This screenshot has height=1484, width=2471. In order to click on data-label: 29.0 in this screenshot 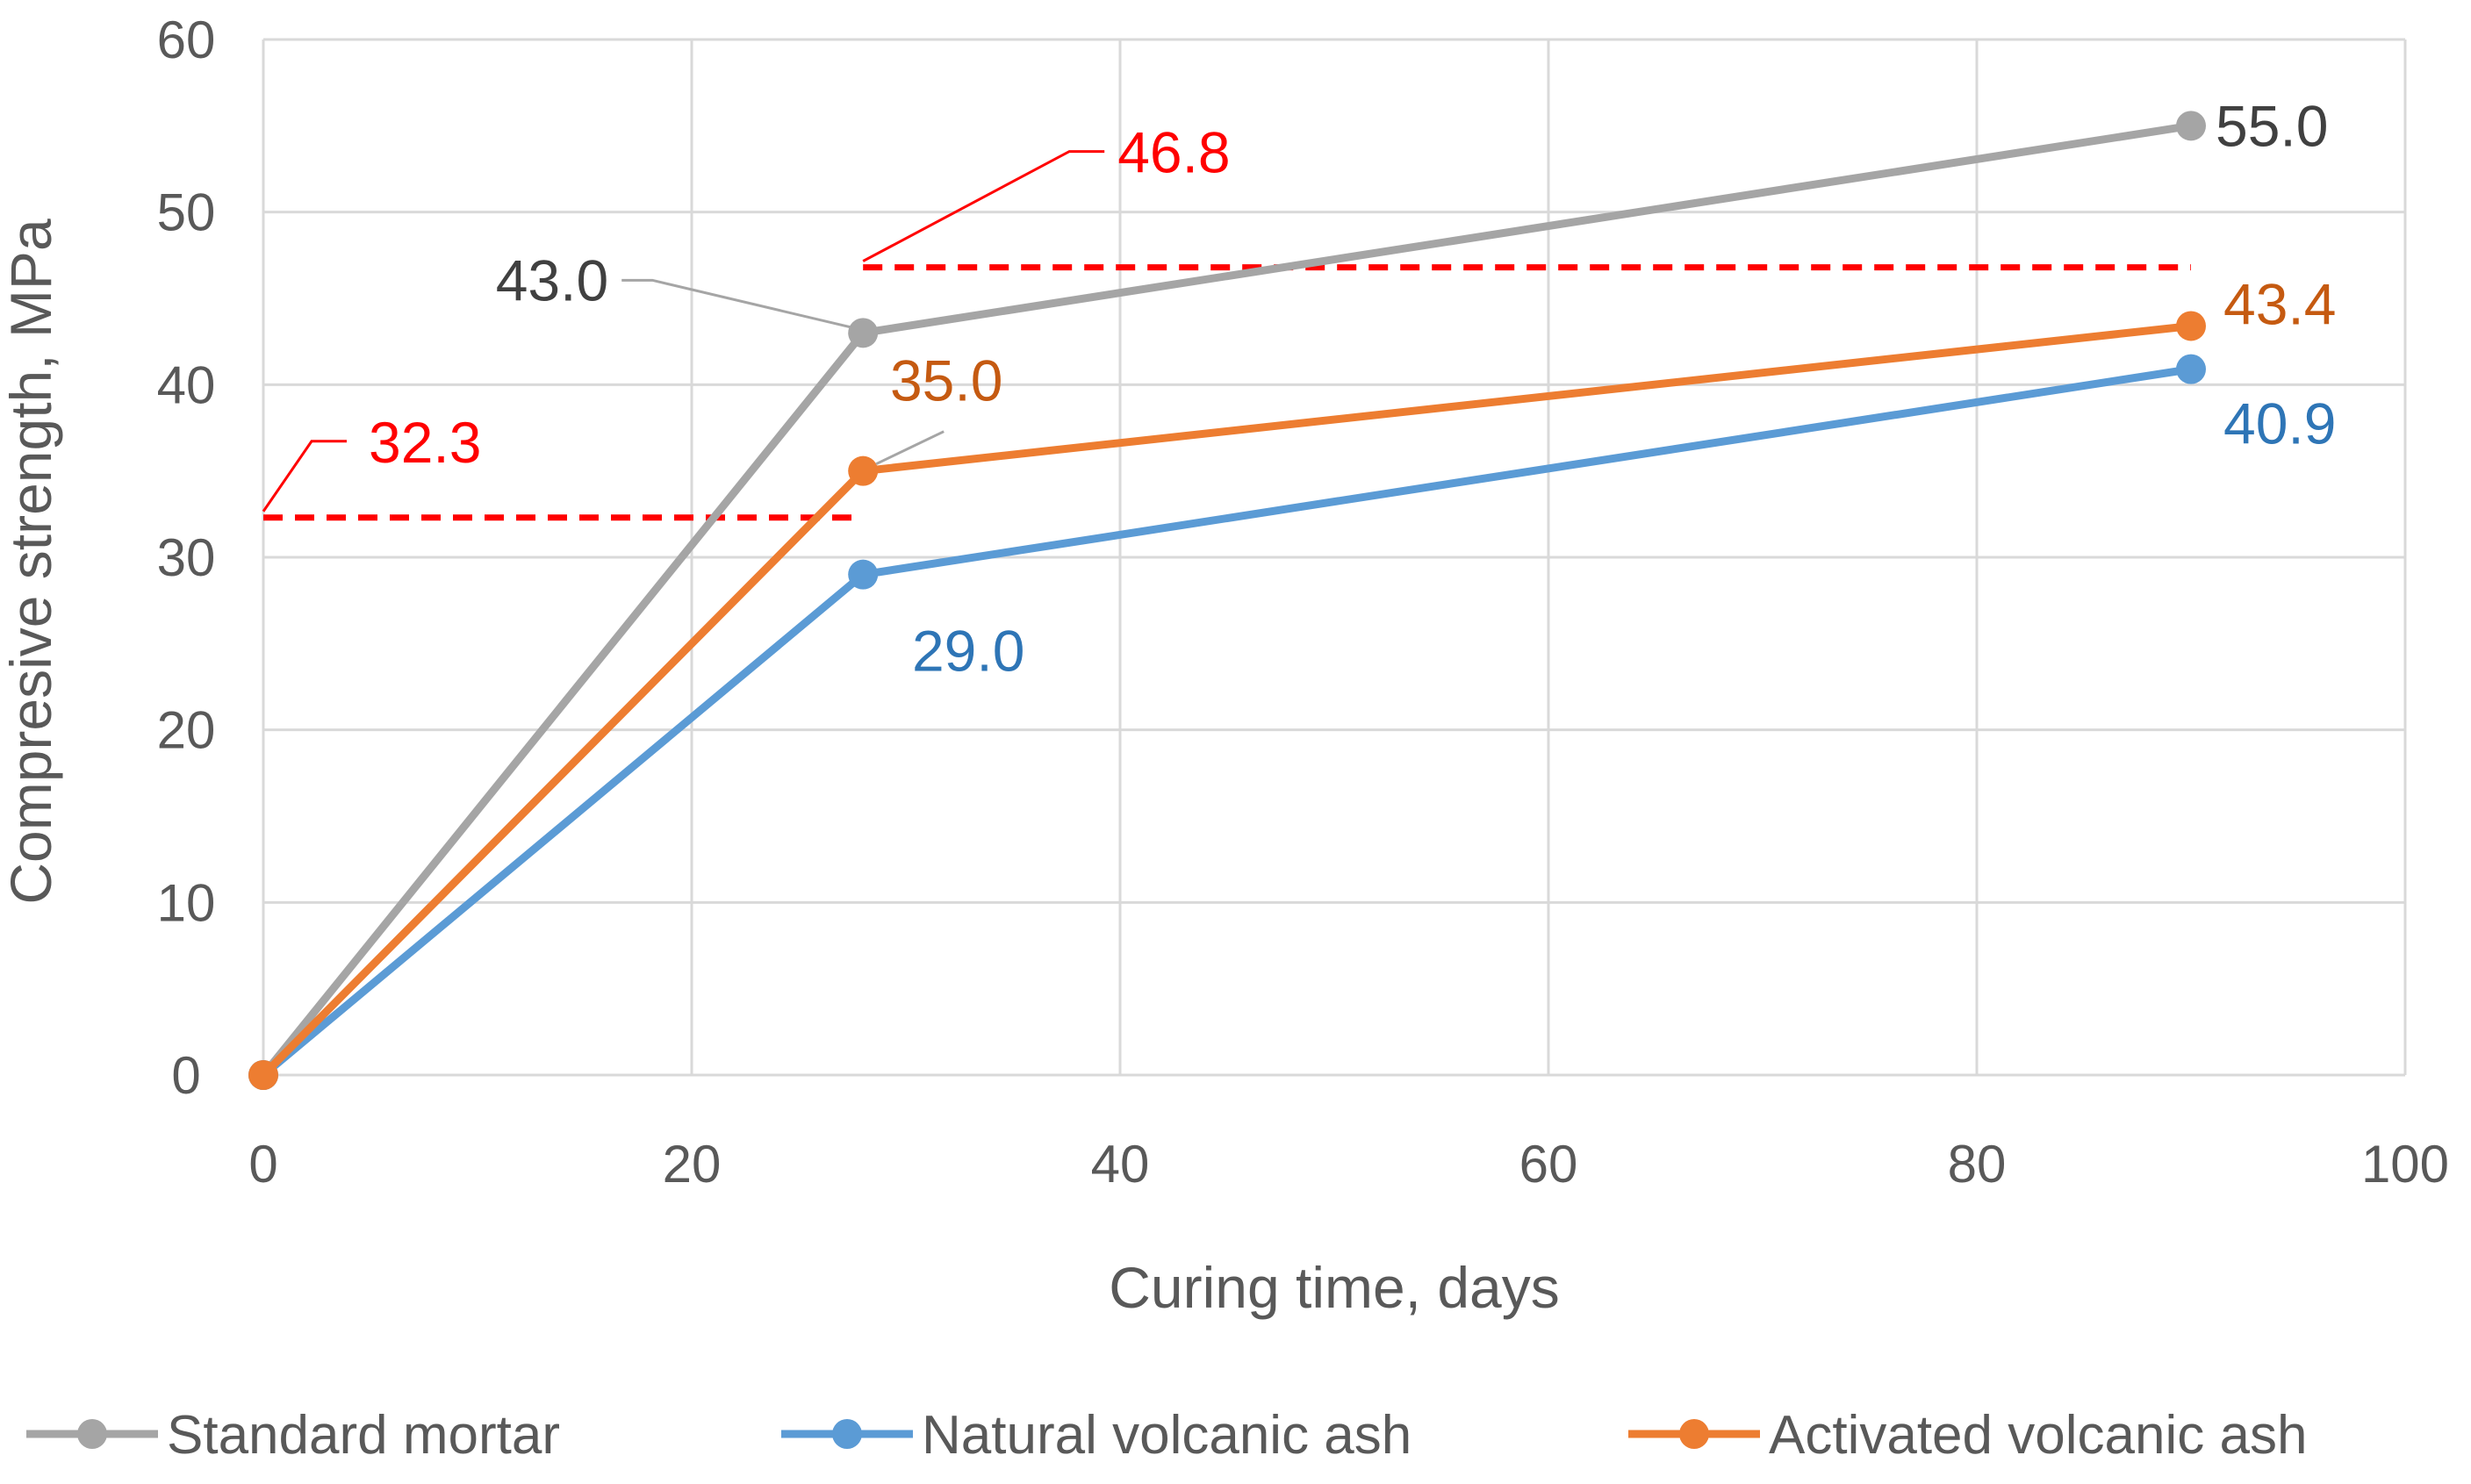, I will do `click(968, 651)`.